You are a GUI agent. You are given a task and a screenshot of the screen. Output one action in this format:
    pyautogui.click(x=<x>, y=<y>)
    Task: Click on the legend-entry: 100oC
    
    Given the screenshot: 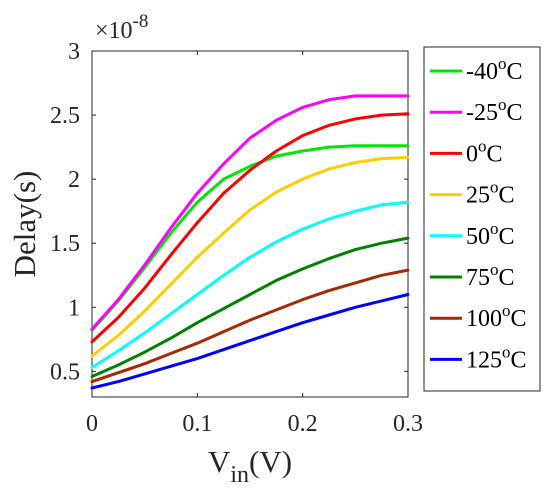 What is the action you would take?
    pyautogui.click(x=496, y=316)
    